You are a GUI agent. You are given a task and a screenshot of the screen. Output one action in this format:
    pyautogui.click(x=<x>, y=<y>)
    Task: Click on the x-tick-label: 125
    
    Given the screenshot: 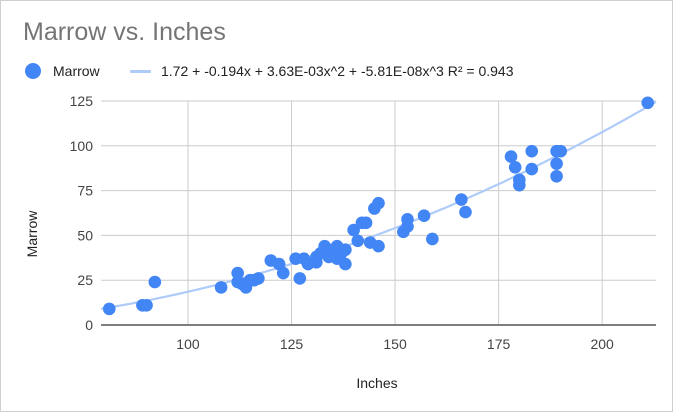 What is the action you would take?
    pyautogui.click(x=292, y=344)
    